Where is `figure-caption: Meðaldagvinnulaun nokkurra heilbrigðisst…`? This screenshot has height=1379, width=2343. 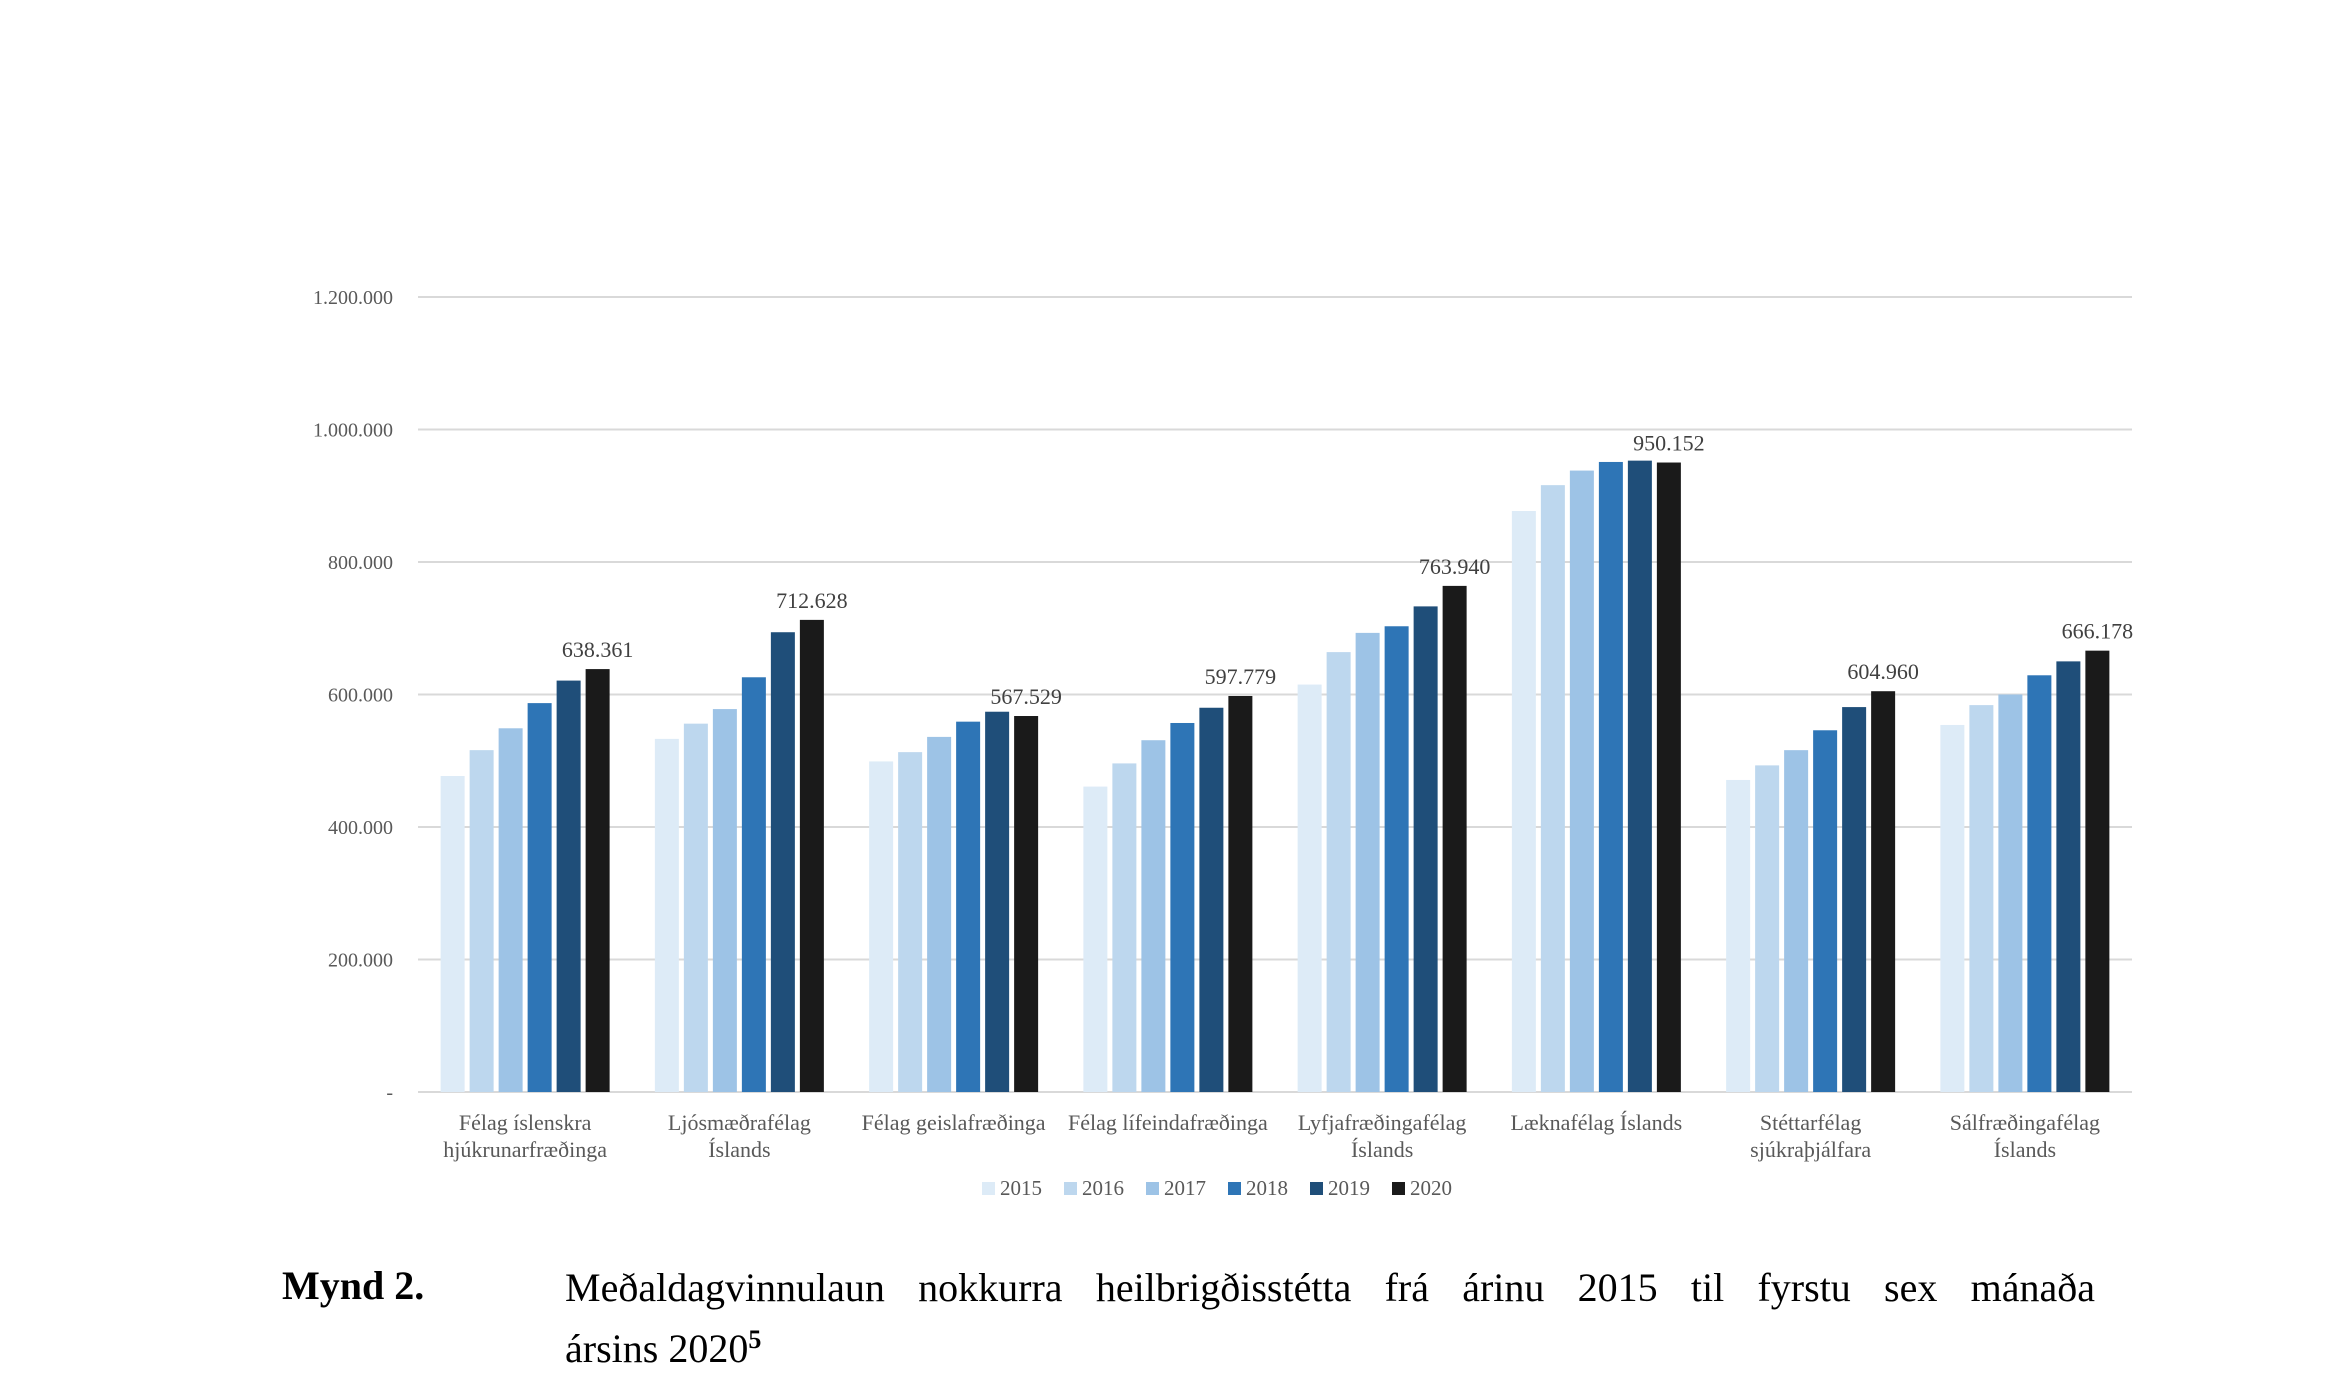
figure-caption: Meðaldagvinnulaun nokkurra heilbrigðisst… is located at coordinates (1330, 1287).